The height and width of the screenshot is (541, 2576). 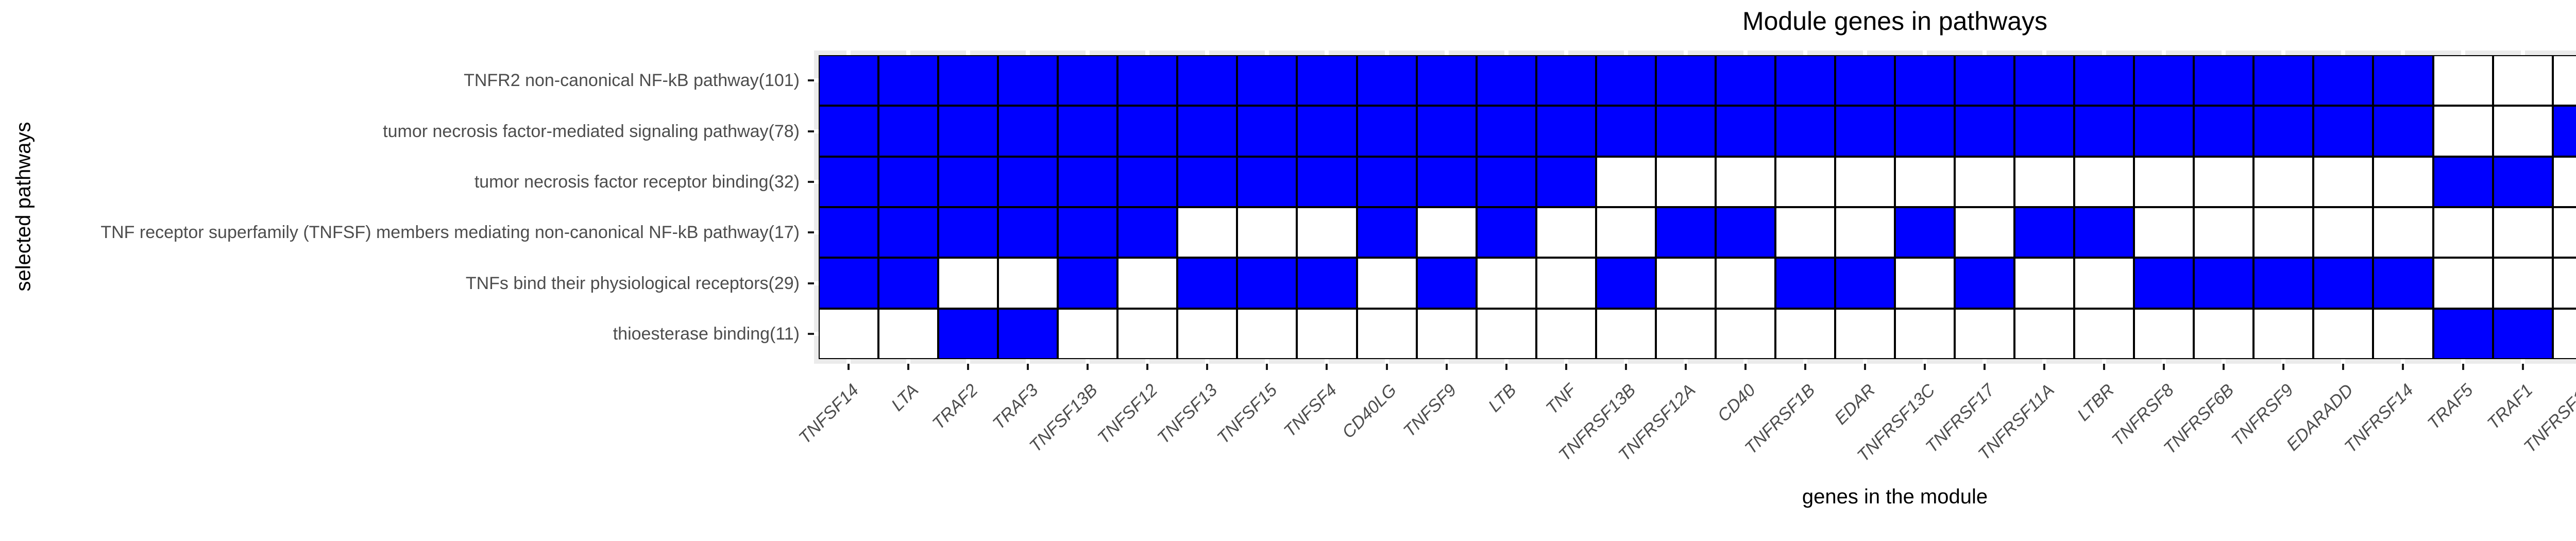 What do you see at coordinates (904, 397) in the screenshot?
I see `gene-label: LTA` at bounding box center [904, 397].